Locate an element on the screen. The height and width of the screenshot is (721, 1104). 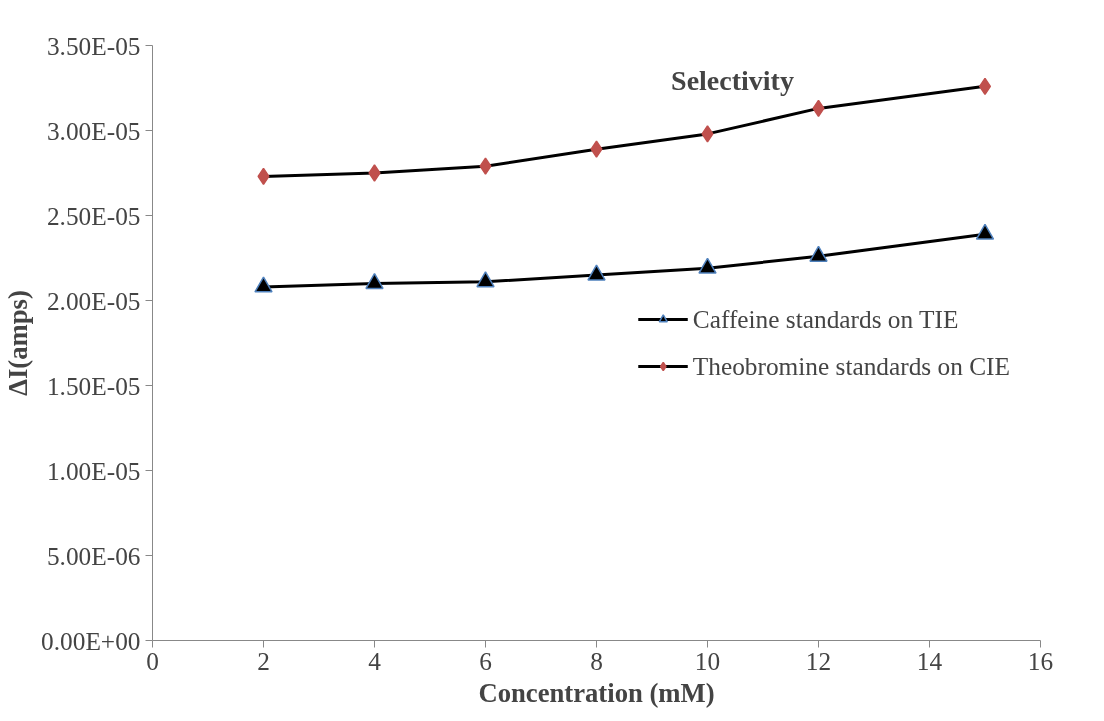
y-tick-label: 3.50E-05 is located at coordinates (93, 45).